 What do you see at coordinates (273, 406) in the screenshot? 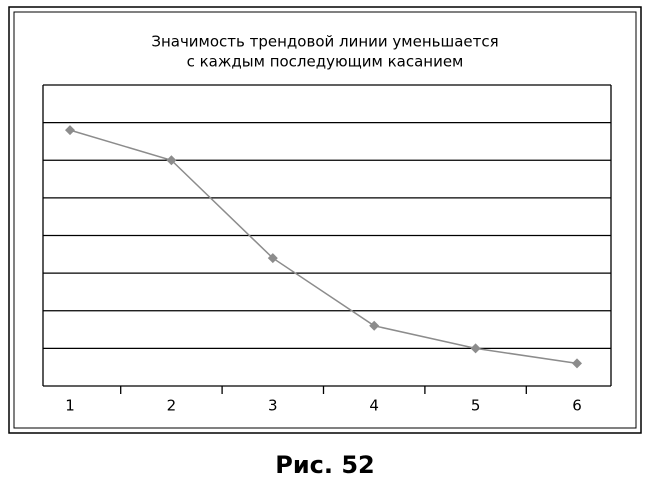
I see `x-tick-label: 3` at bounding box center [273, 406].